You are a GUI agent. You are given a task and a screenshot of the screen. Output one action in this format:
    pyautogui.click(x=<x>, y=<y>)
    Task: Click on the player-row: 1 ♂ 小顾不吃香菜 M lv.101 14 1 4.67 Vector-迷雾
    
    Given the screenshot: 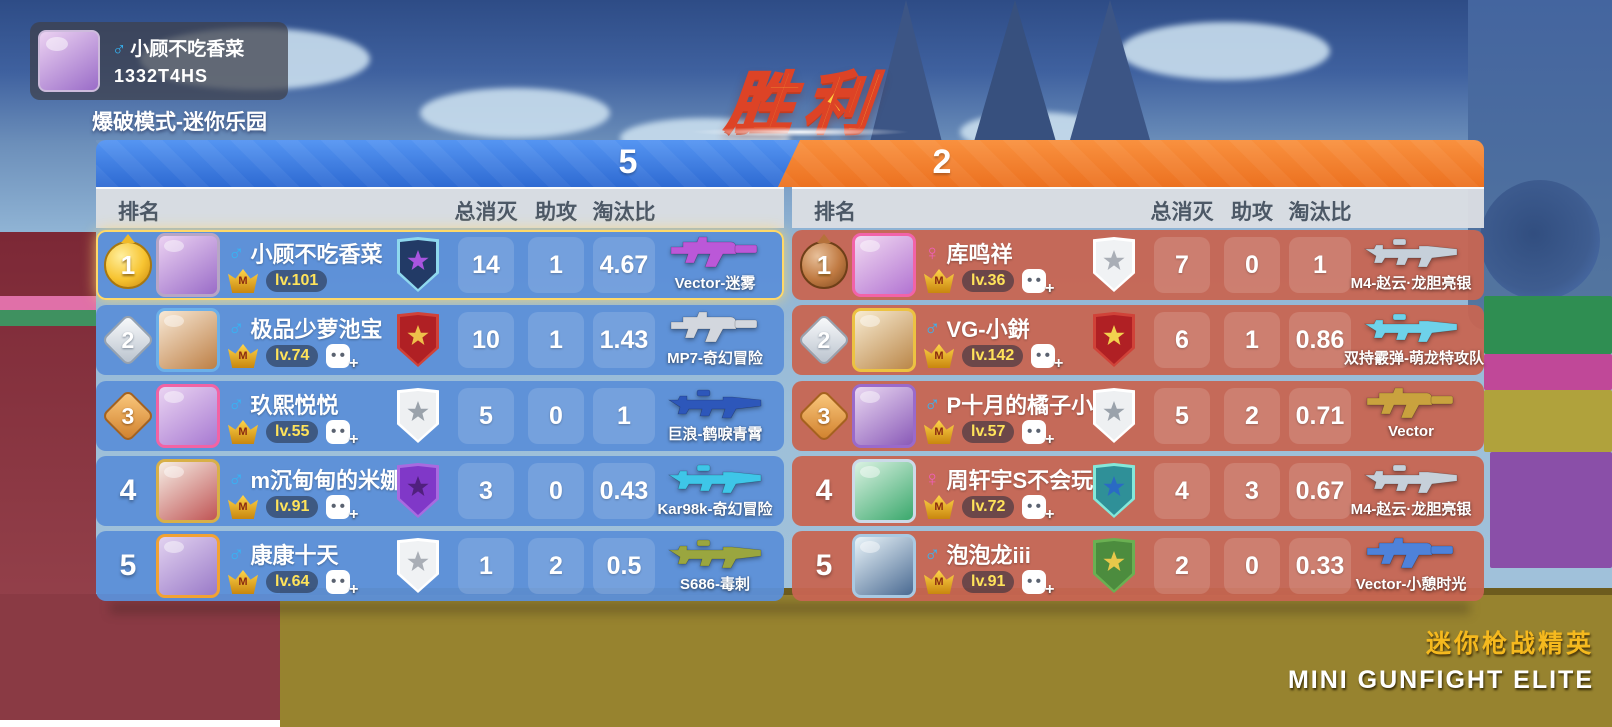 What is the action you would take?
    pyautogui.click(x=440, y=265)
    